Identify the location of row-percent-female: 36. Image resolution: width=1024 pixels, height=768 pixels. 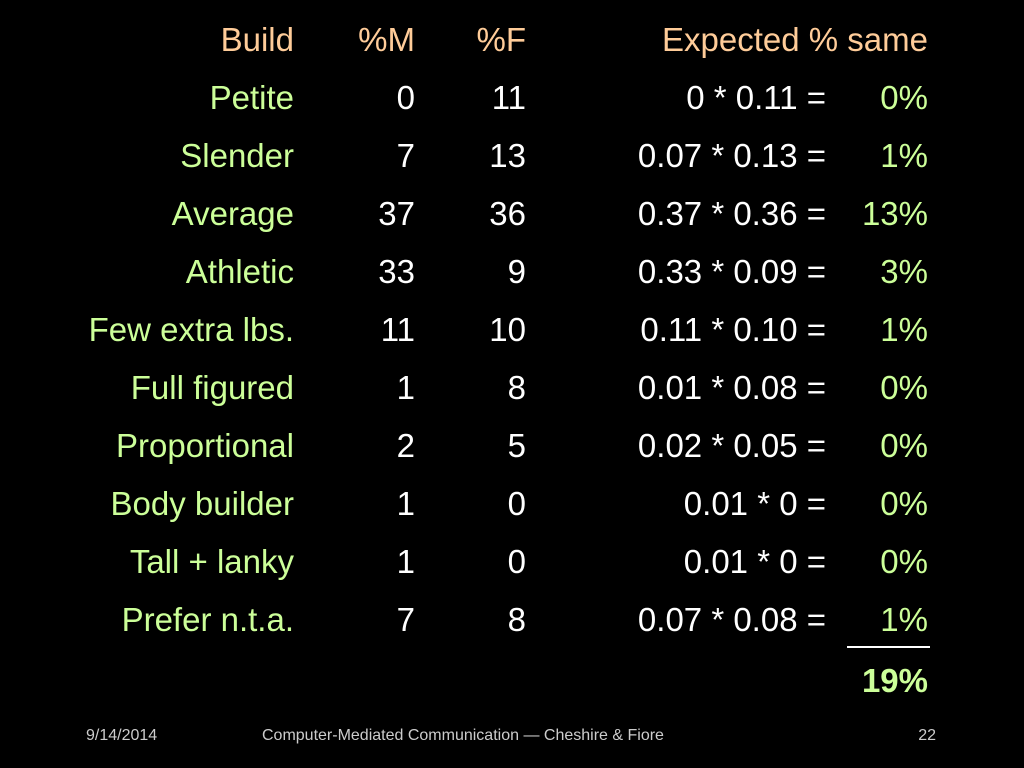
(507, 213).